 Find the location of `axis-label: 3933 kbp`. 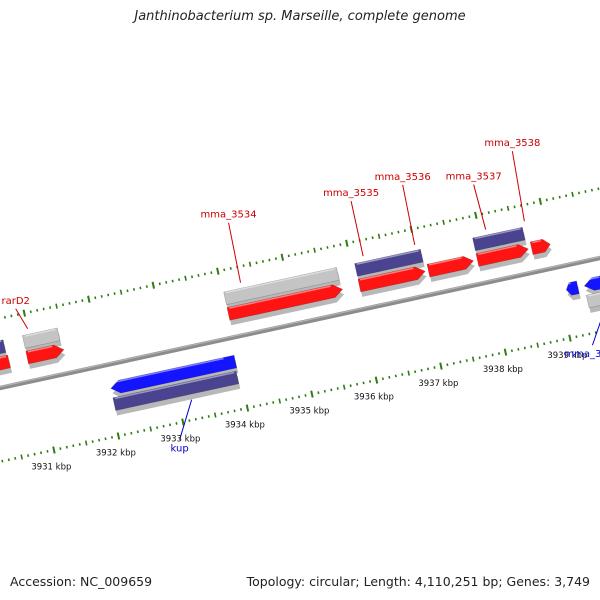

axis-label: 3933 kbp is located at coordinates (180, 440).